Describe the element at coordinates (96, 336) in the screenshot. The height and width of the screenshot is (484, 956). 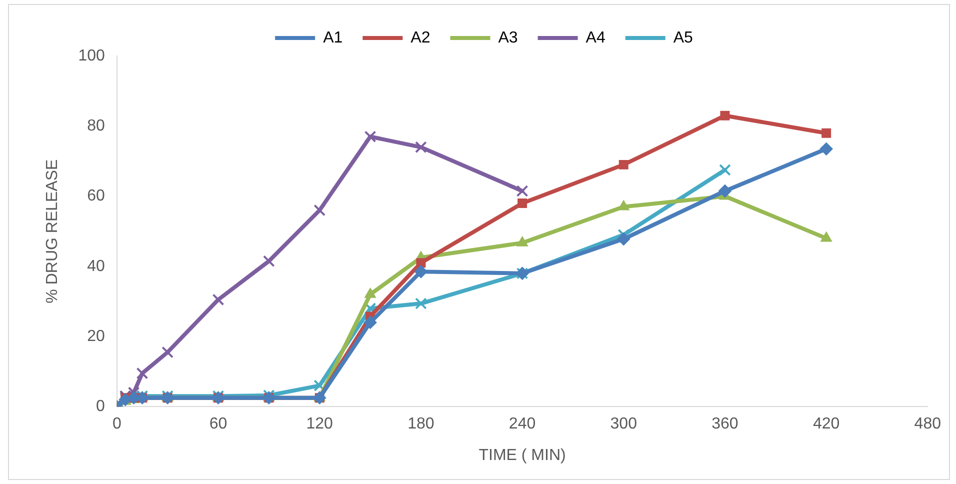
I see `y-tick-label: 20` at that location.